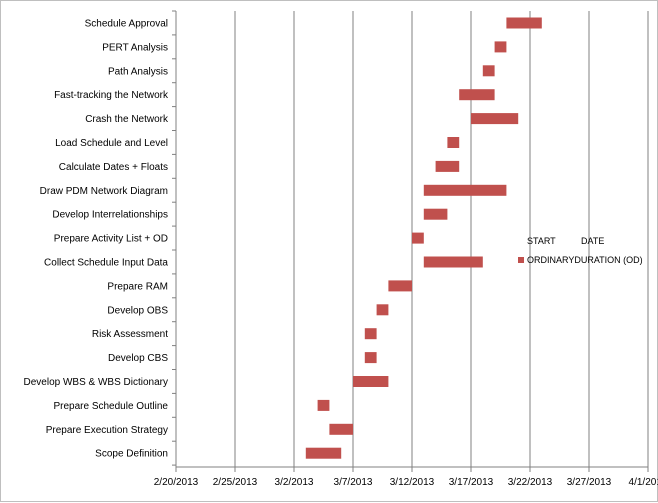 This screenshot has width=658, height=503. Describe the element at coordinates (106, 263) in the screenshot. I see `task-label: Collect Schedule Input Data` at that location.